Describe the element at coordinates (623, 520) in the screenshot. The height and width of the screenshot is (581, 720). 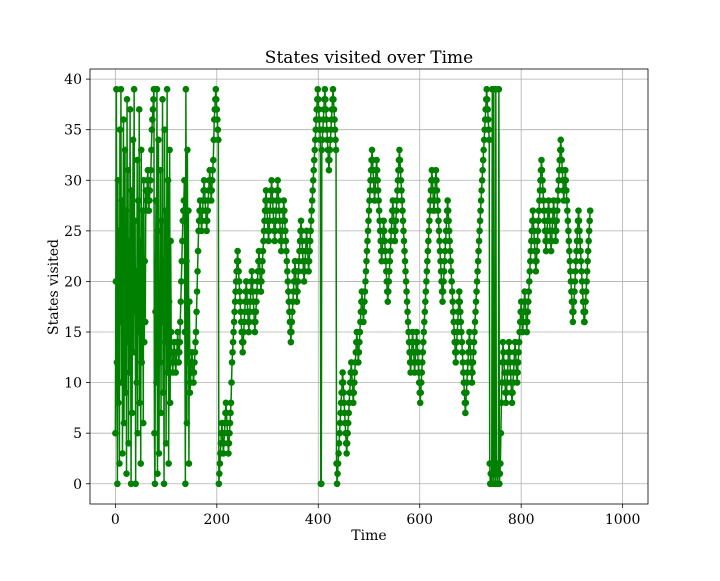
I see `x-tick-label: 1000` at that location.